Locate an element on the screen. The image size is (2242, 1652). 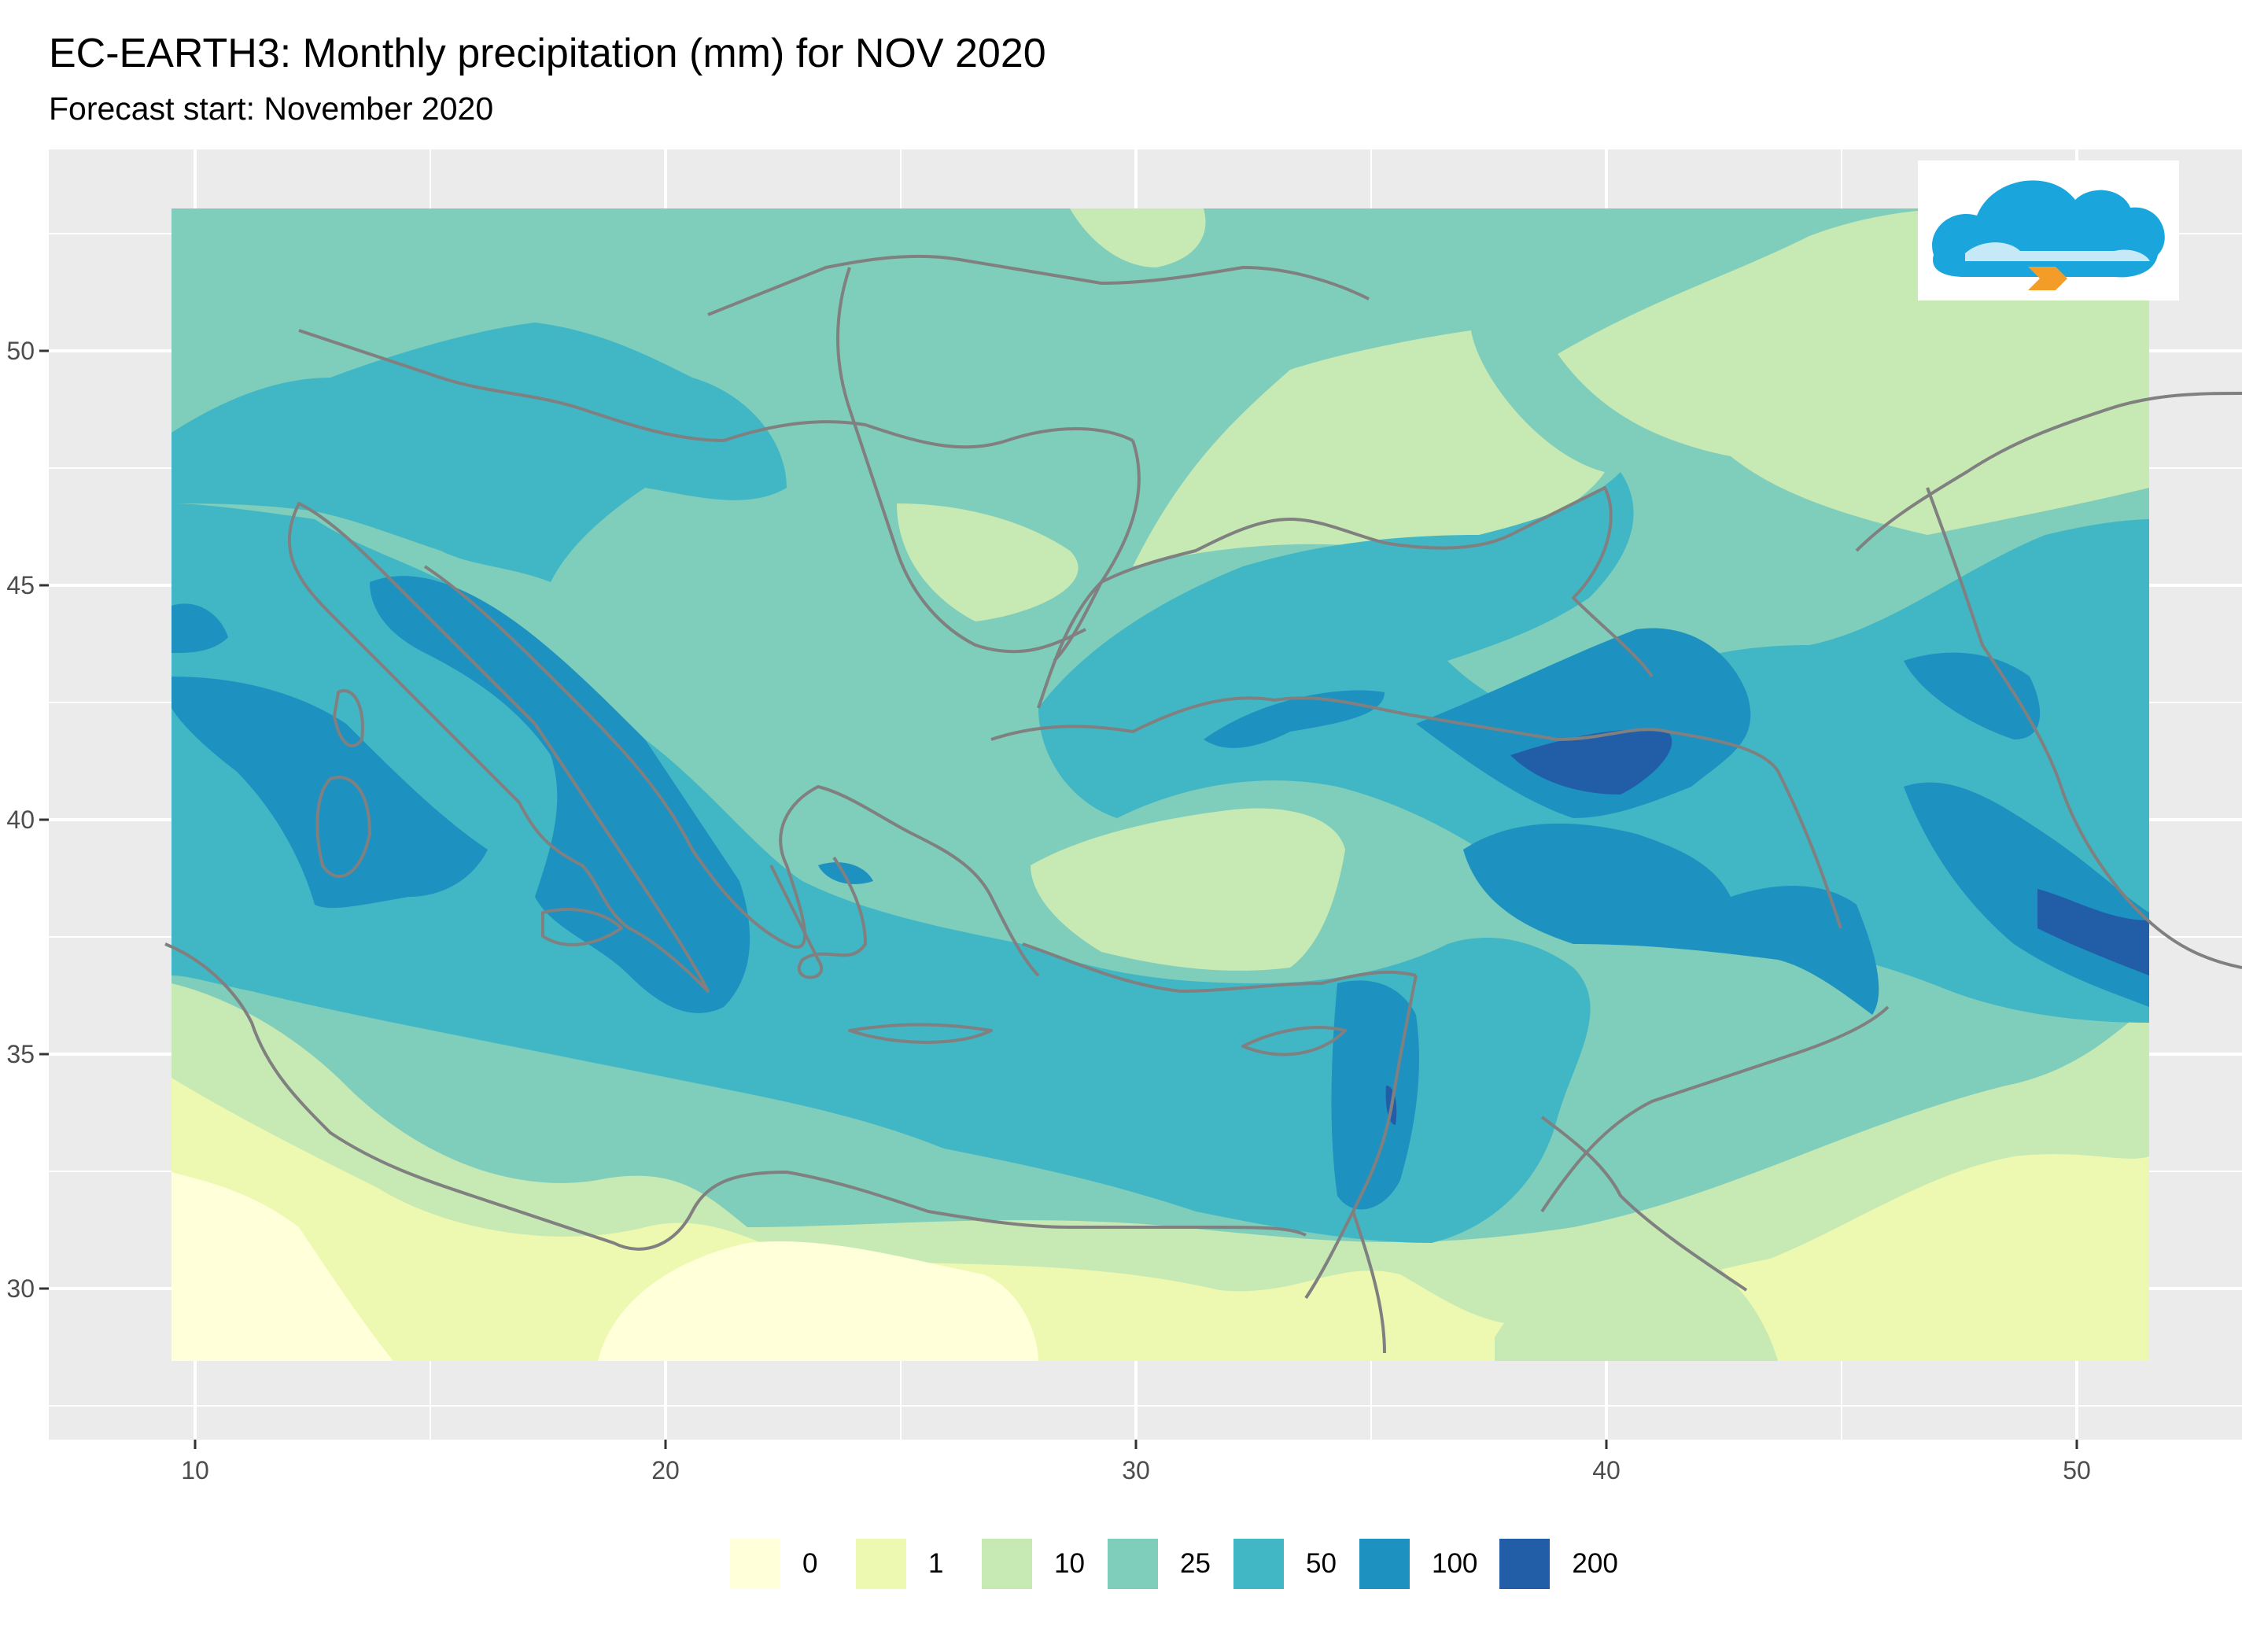
field-zone-10-belarus is located at coordinates (1138, 237).